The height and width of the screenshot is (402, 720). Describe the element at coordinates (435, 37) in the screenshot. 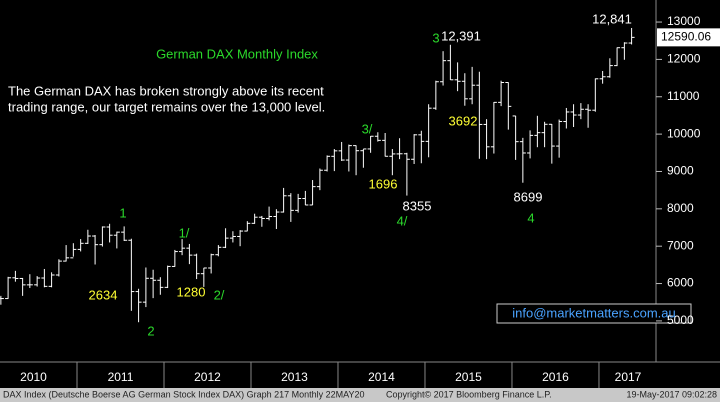

I see `annotation: 3` at that location.